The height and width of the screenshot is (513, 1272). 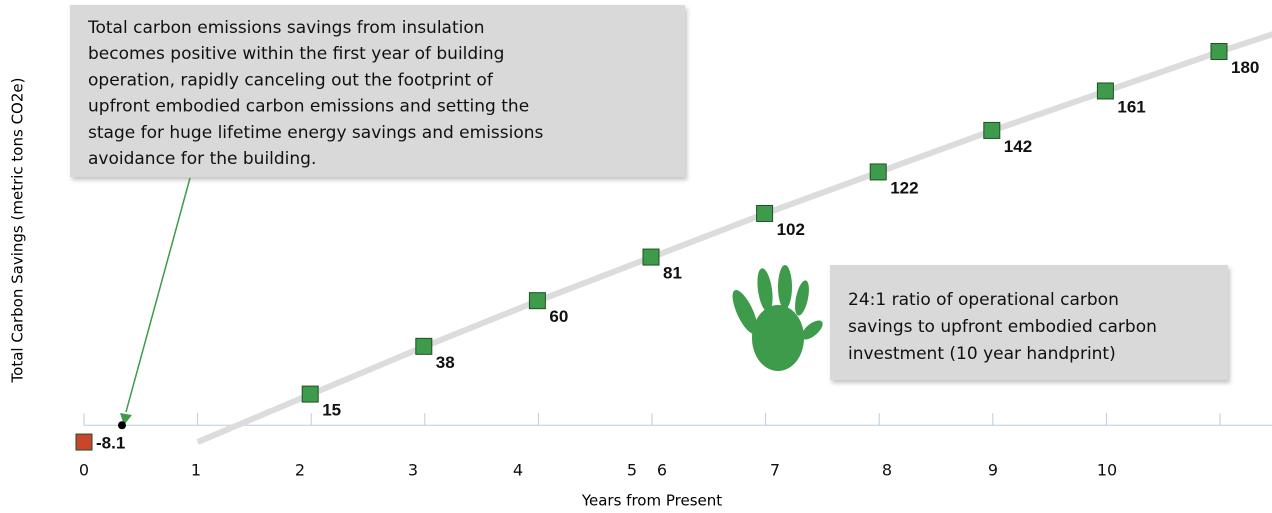 What do you see at coordinates (1018, 146) in the screenshot?
I see `value-label: 142` at bounding box center [1018, 146].